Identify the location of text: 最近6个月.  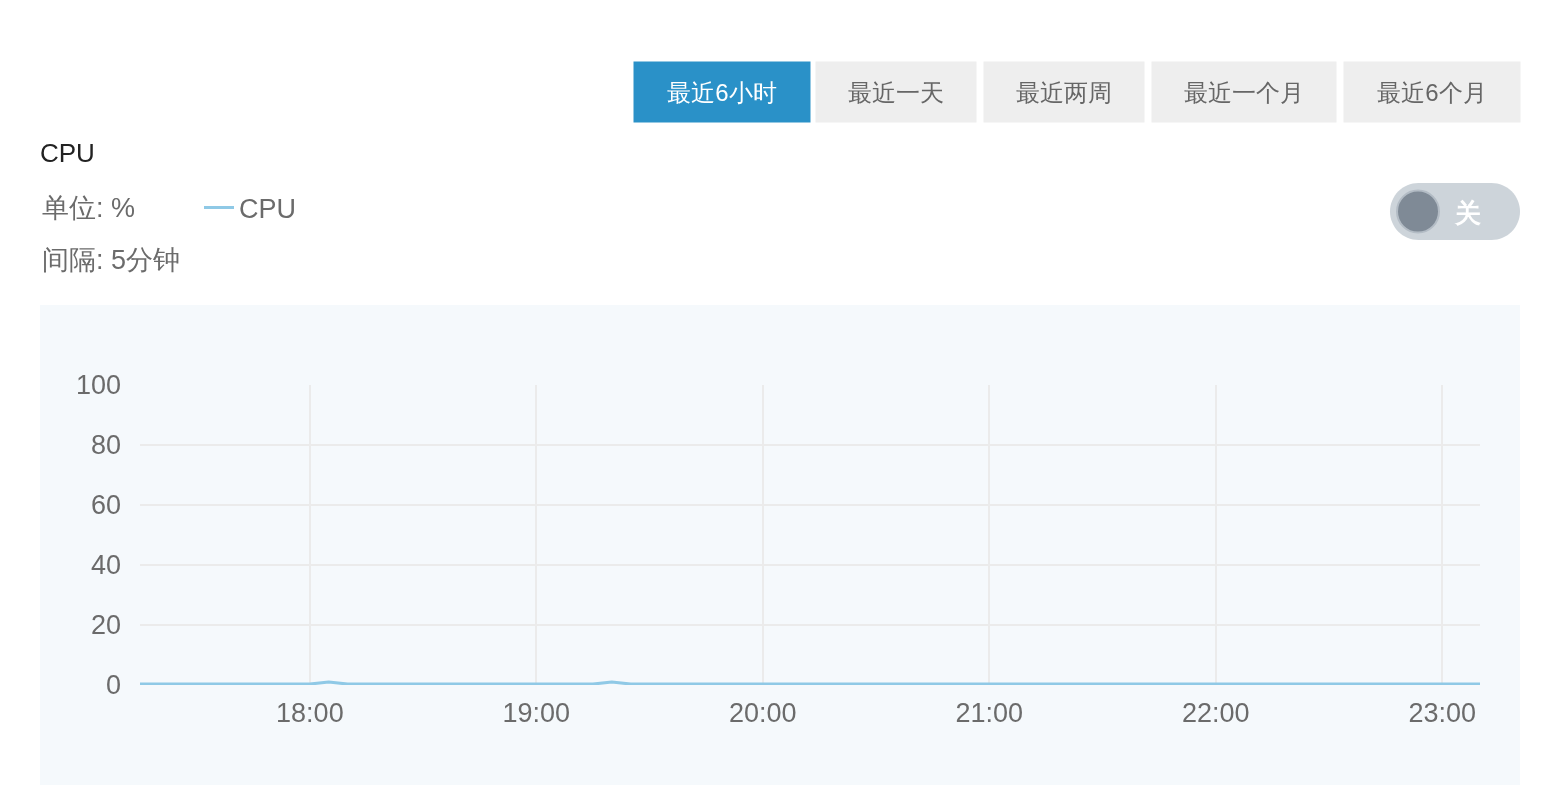
(1432, 92).